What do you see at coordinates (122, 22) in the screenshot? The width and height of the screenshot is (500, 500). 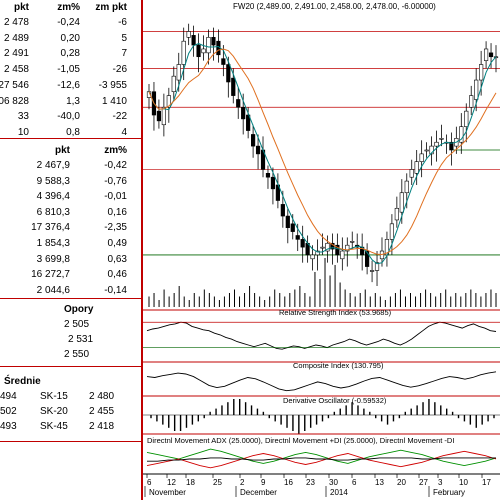 I see `quote-cell: -6` at bounding box center [122, 22].